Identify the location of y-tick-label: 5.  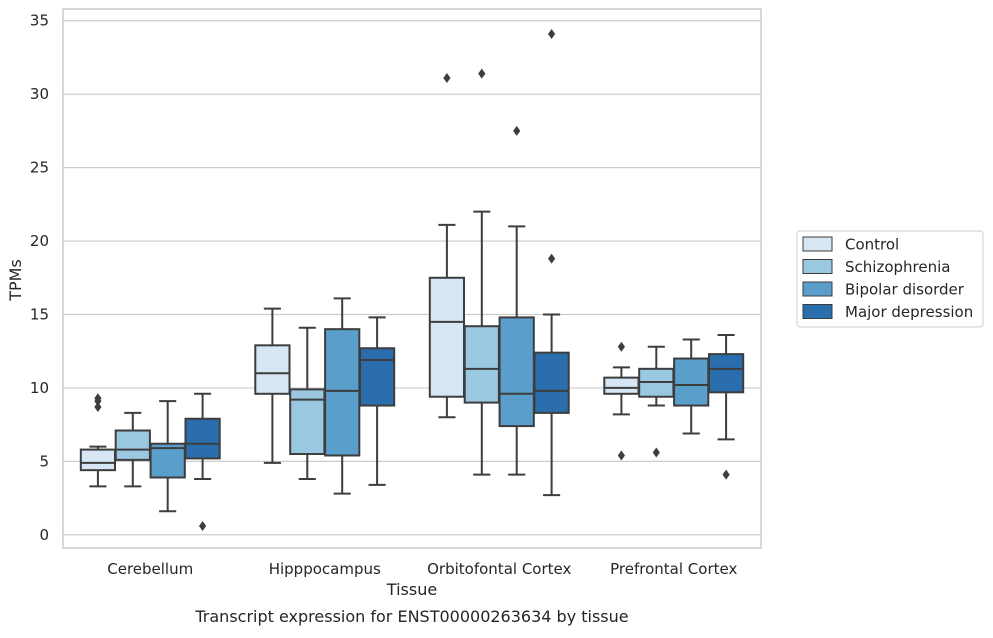
(44, 461).